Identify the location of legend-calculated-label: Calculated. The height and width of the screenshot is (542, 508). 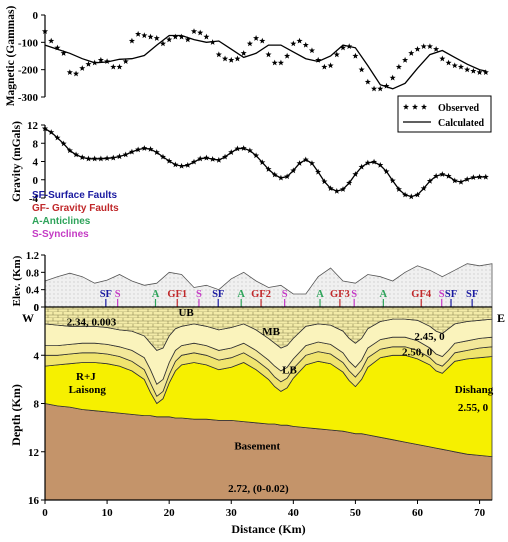
(461, 123).